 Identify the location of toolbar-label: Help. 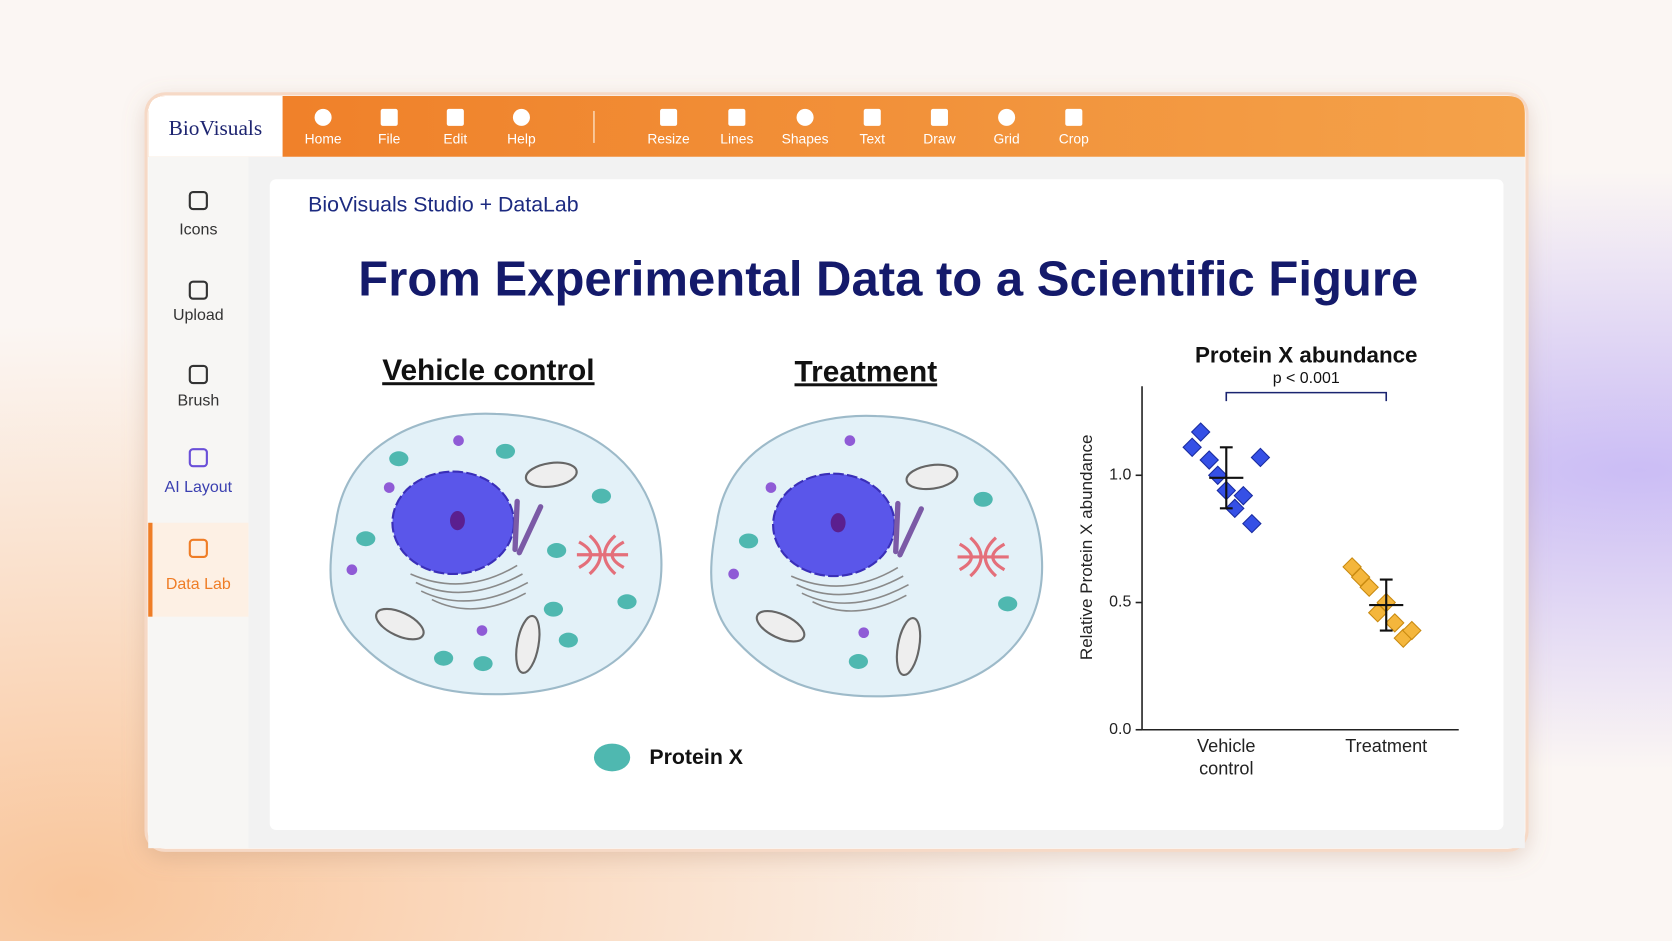
(521, 138).